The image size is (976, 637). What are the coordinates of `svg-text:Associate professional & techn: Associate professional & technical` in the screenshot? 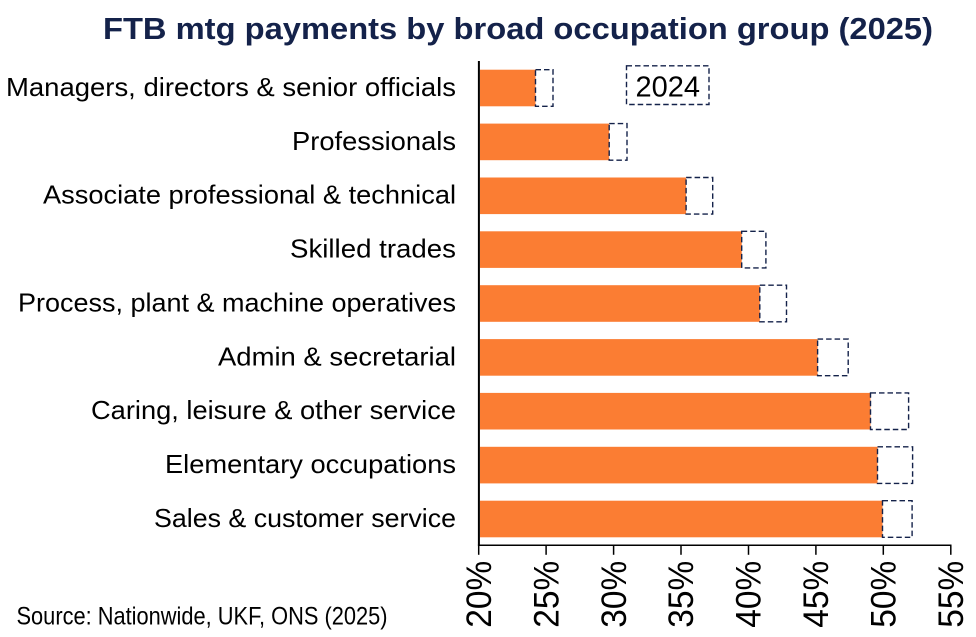 It's located at (249, 195).